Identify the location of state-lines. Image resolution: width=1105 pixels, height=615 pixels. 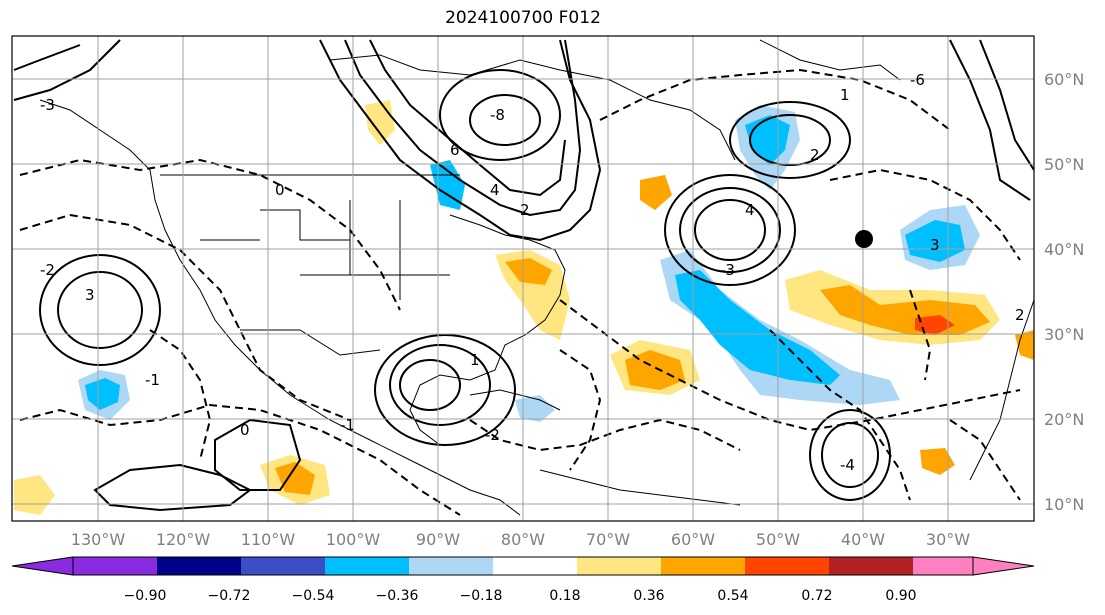
(325, 250).